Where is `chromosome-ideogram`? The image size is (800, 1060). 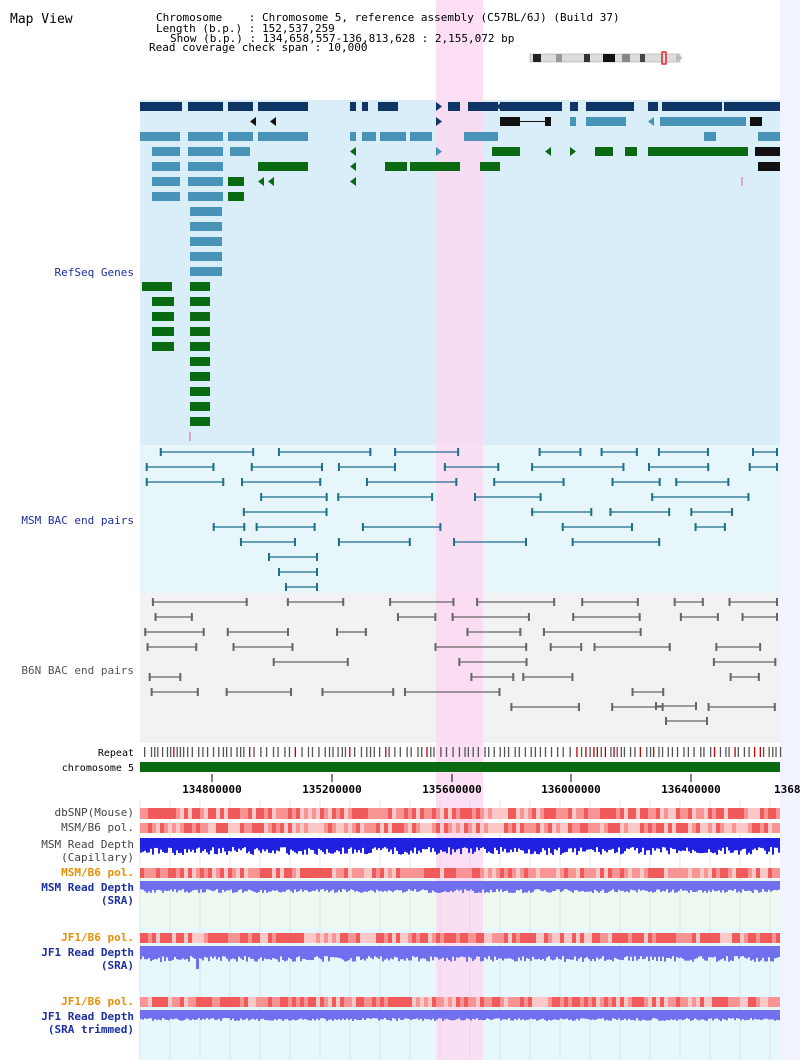
chromosome-ideogram is located at coordinates (606, 58).